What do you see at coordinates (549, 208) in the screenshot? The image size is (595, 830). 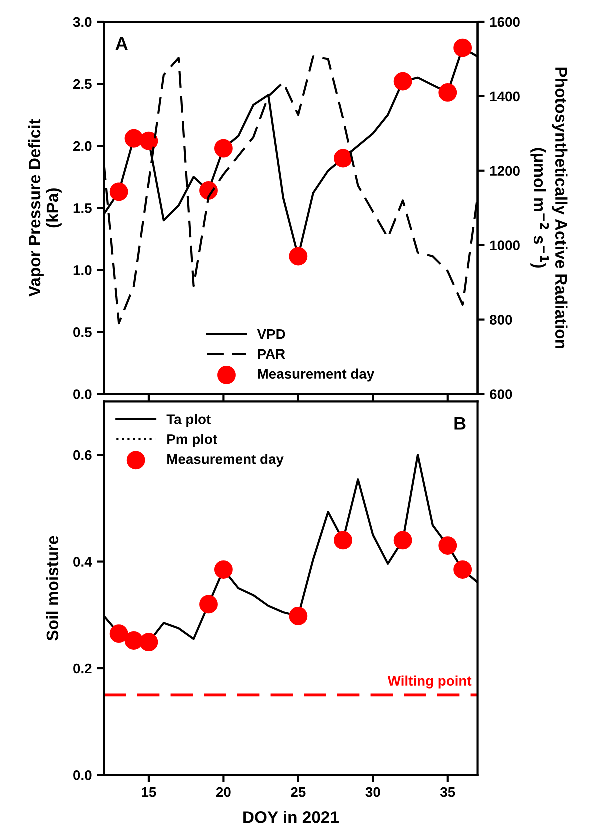 I see `y2-axis-title: Photosynthetically Active Radiation (μmol m$^{−2}$ s$^{−1}$)` at bounding box center [549, 208].